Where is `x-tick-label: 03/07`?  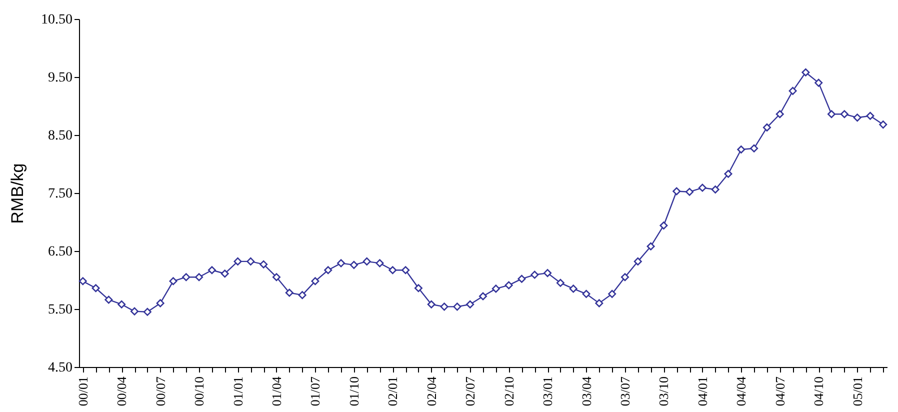 x-tick-label: 03/07 is located at coordinates (624, 391).